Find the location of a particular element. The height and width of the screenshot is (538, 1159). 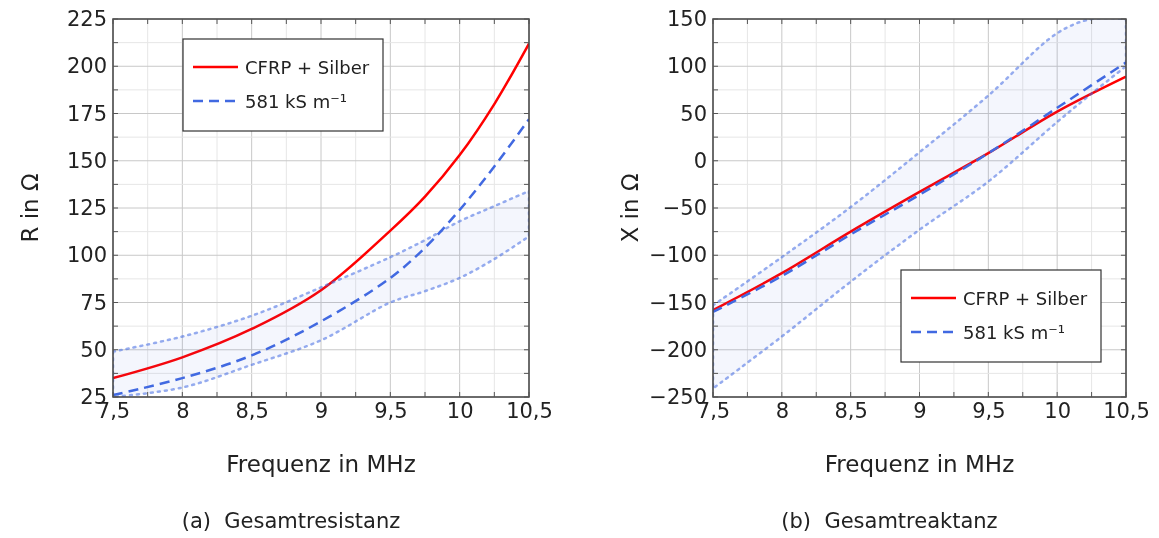

y-tick-label: 125 is located at coordinates (86, 208).